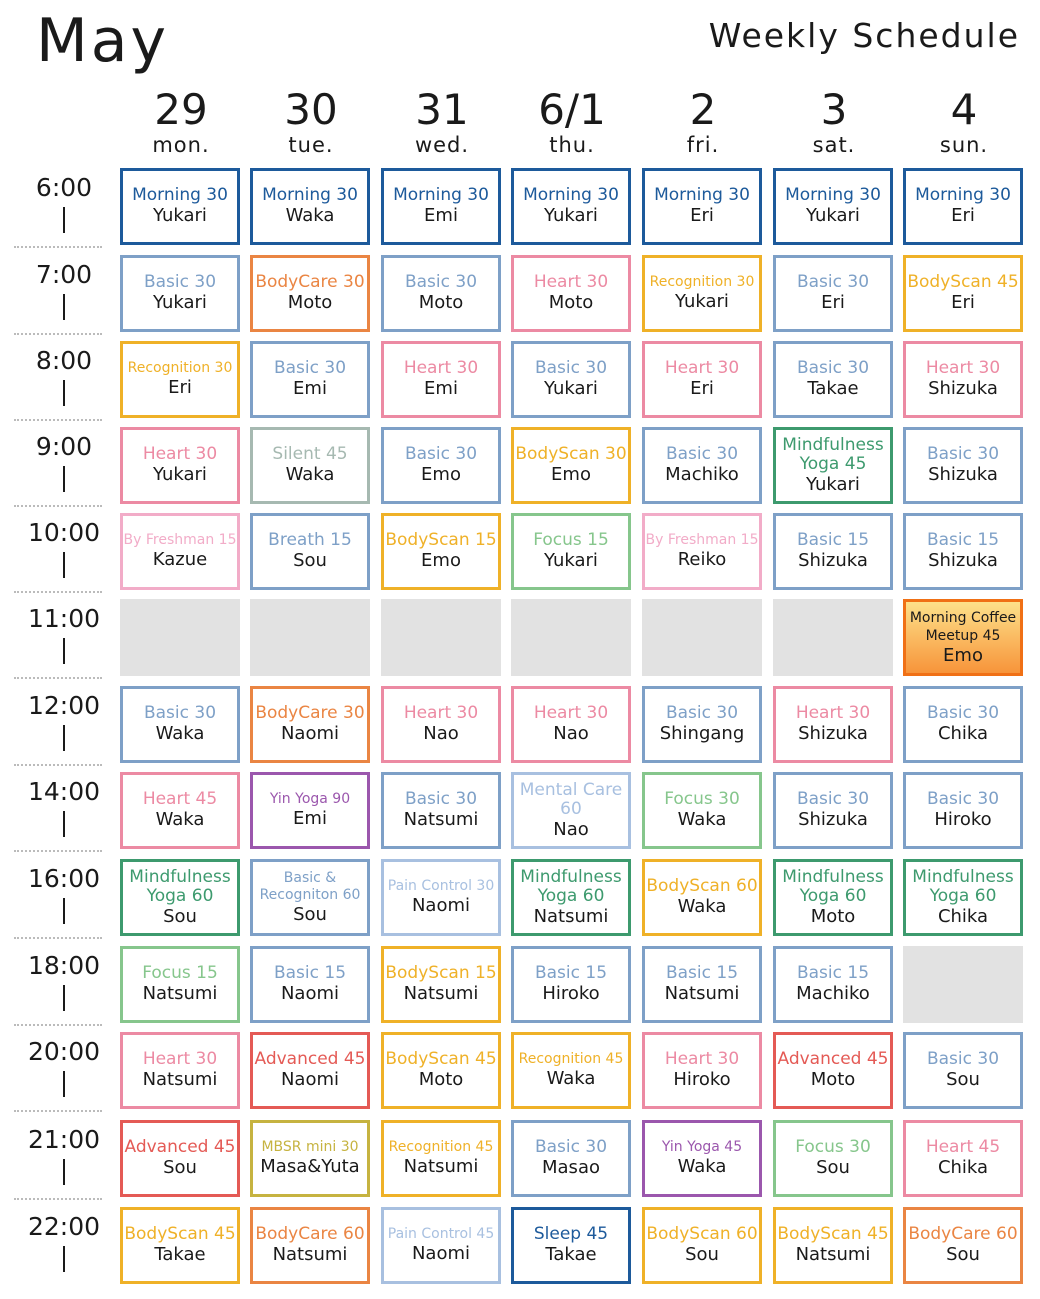 The height and width of the screenshot is (1299, 1040). I want to click on class-slot: Basic 30 Machiko, so click(702, 465).